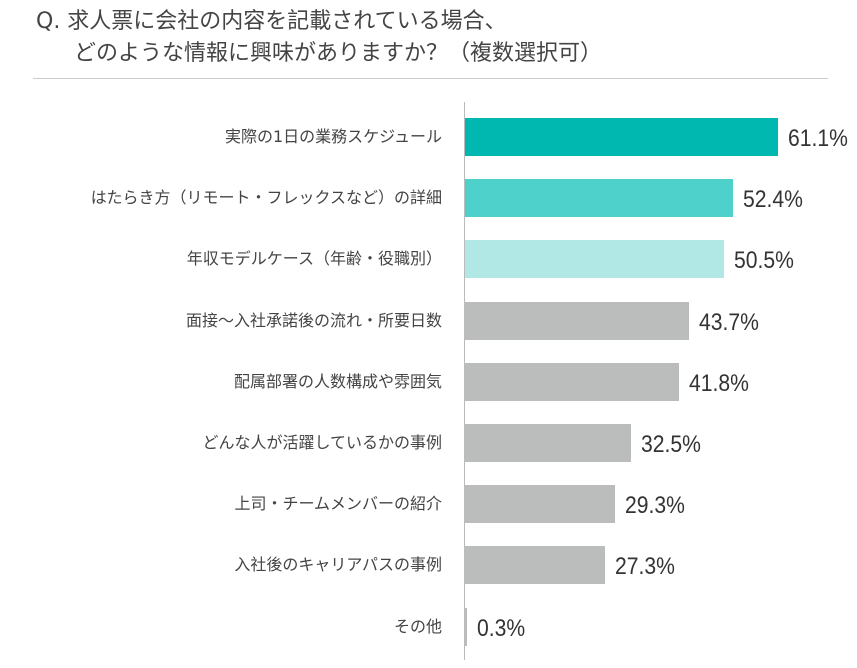  Describe the element at coordinates (464, 381) in the screenshot. I see `y-axis-line` at that location.